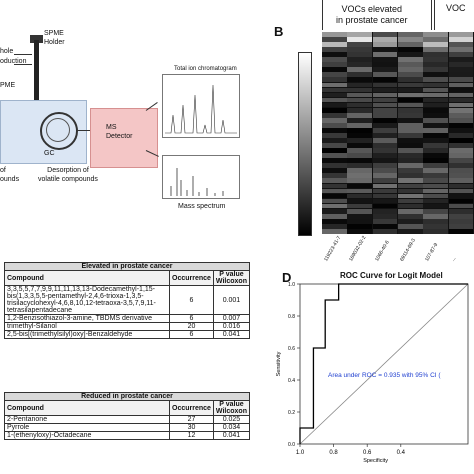 The image size is (474, 474). I want to click on gc-column-inner-icon, so click(58, 130).